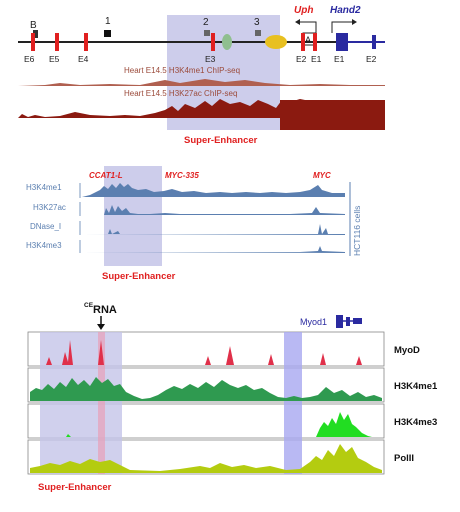  What do you see at coordinates (297, 22) in the screenshot?
I see `uph-arrowhead-icon` at bounding box center [297, 22].